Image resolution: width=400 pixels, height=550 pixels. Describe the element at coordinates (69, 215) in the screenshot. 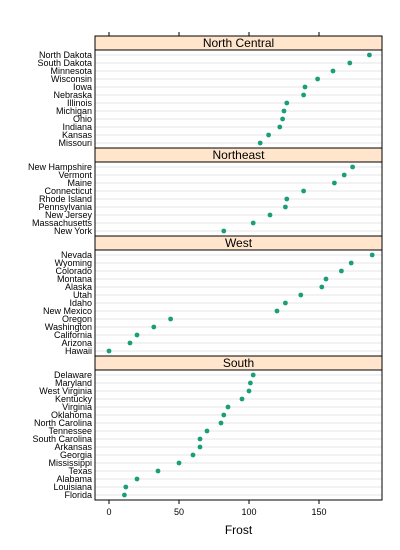

I see `state-label: New Jersey` at that location.